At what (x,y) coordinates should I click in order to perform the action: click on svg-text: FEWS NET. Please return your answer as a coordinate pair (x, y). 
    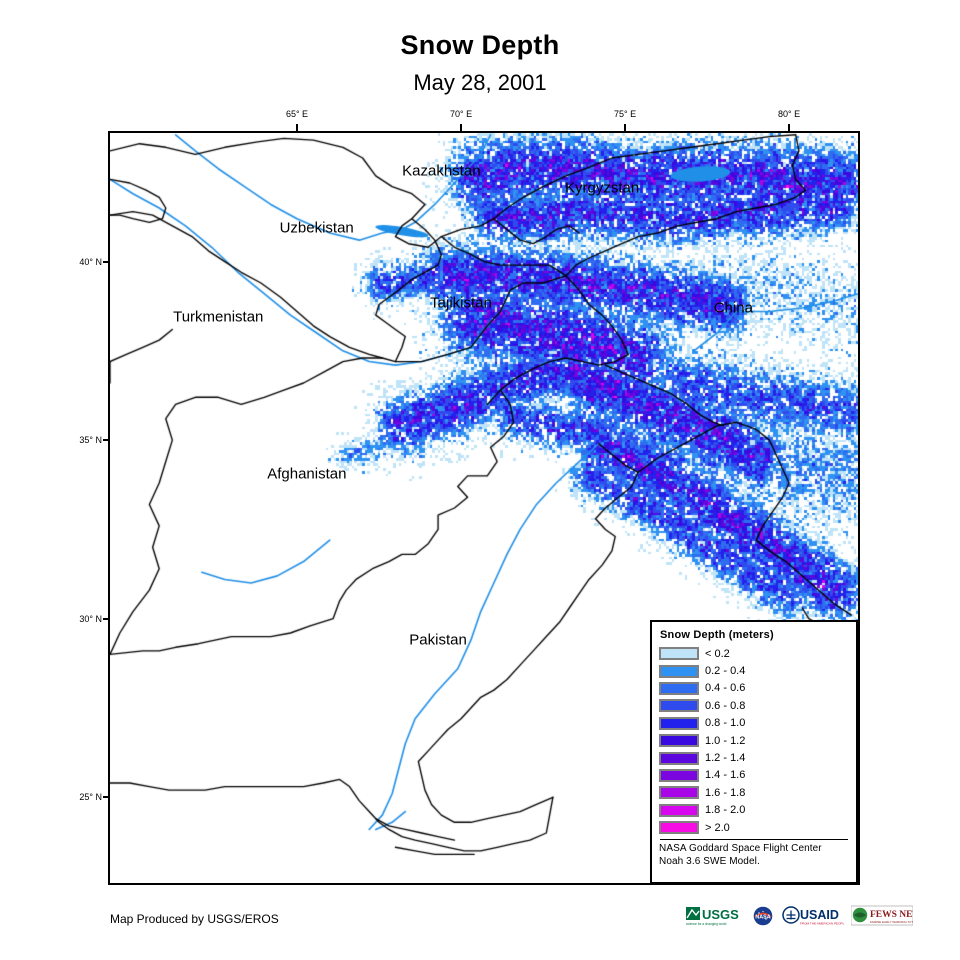
    Looking at the image, I should click on (891, 915).